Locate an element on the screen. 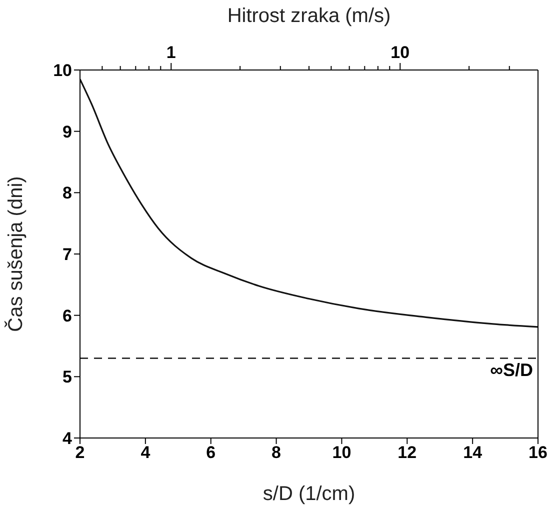  x-tick-label: 16 is located at coordinates (538, 452).